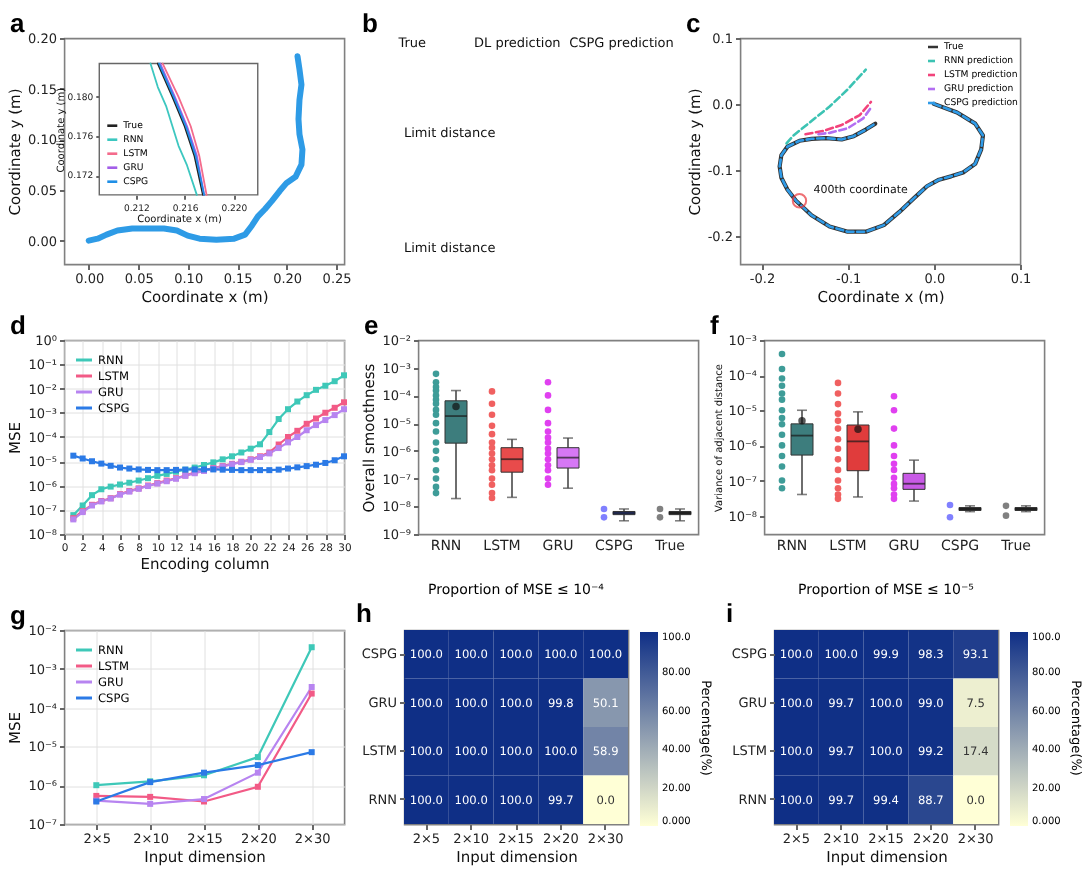 Image resolution: width=1092 pixels, height=878 pixels. What do you see at coordinates (18, 23) in the screenshot?
I see `chart-title: a` at bounding box center [18, 23].